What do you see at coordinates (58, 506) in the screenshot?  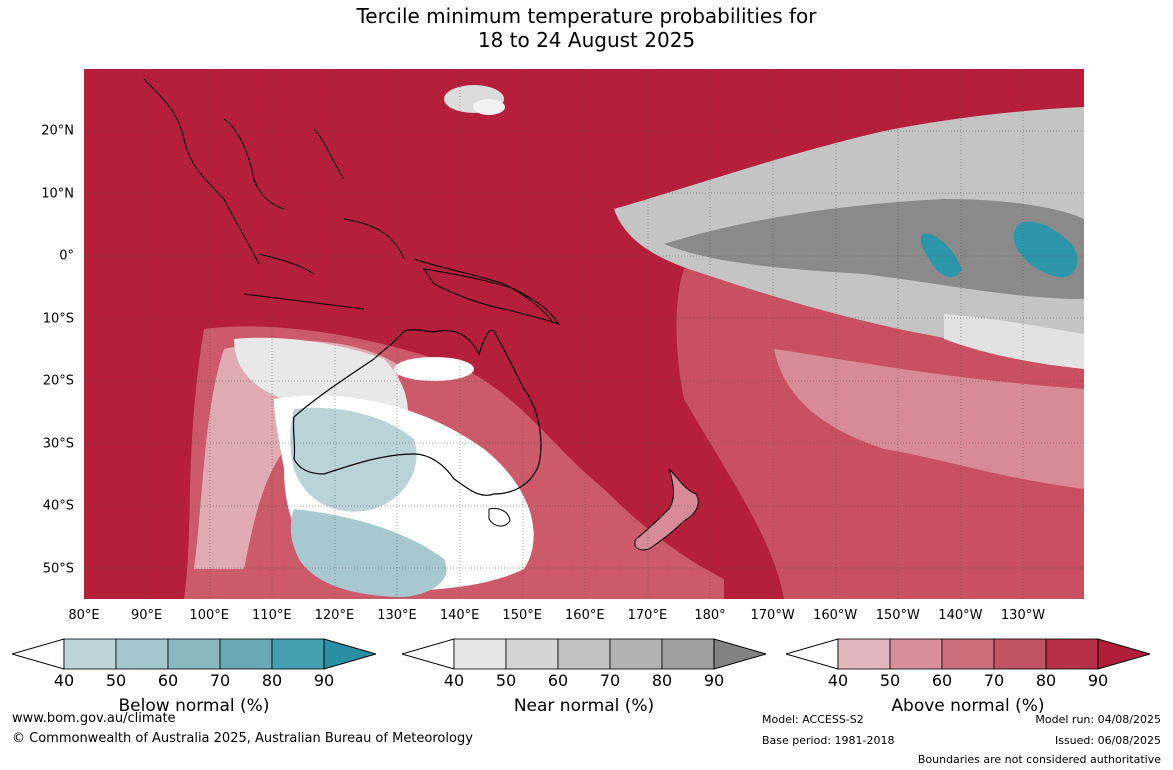 I see `latitude-label: 40°S` at bounding box center [58, 506].